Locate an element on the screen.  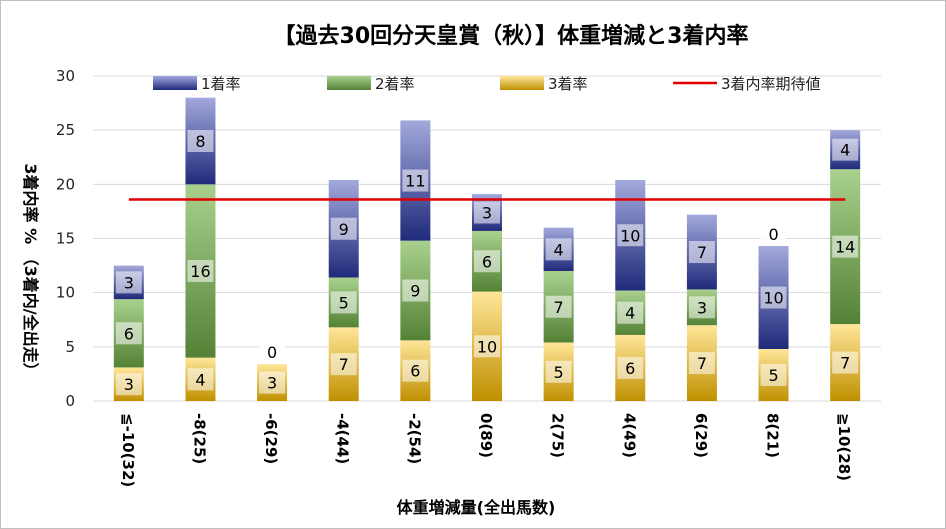
x-tick-label: ≧10(28) is located at coordinates (844, 447).